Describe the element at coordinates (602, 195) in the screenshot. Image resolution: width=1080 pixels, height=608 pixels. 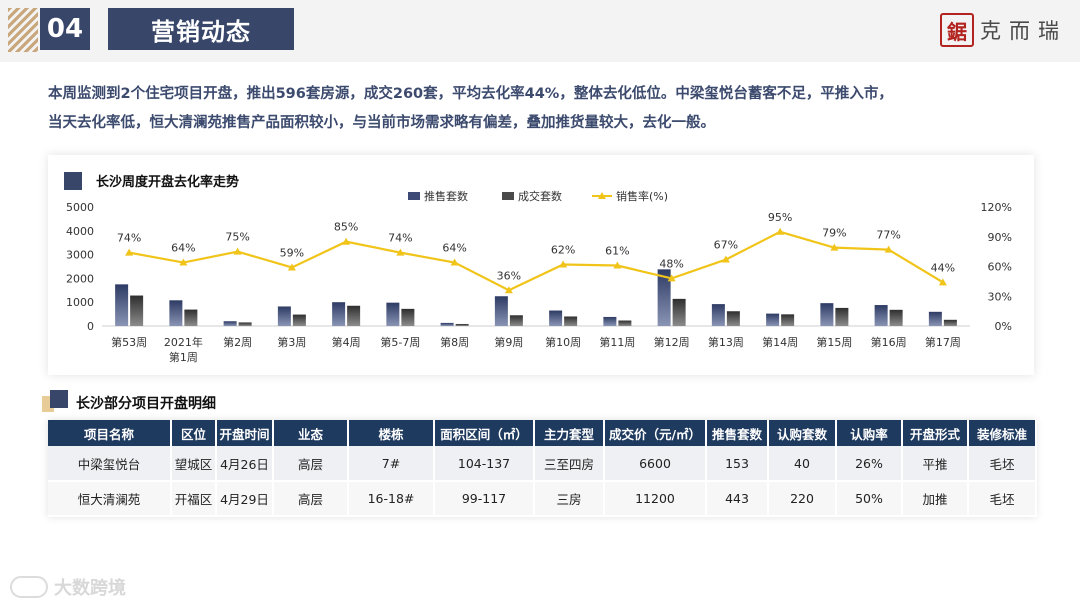
I see `legend-marker` at that location.